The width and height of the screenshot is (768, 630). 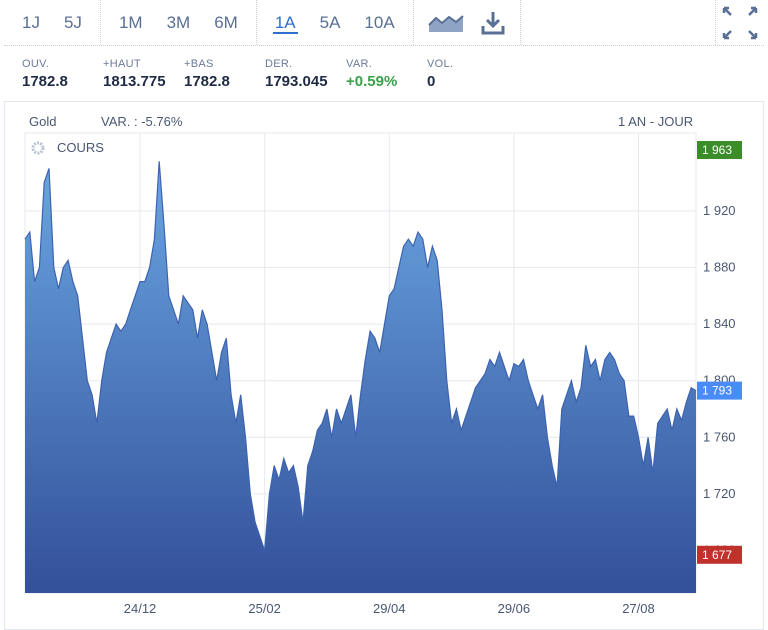 What do you see at coordinates (493, 23) in the screenshot?
I see `download-icon` at bounding box center [493, 23].